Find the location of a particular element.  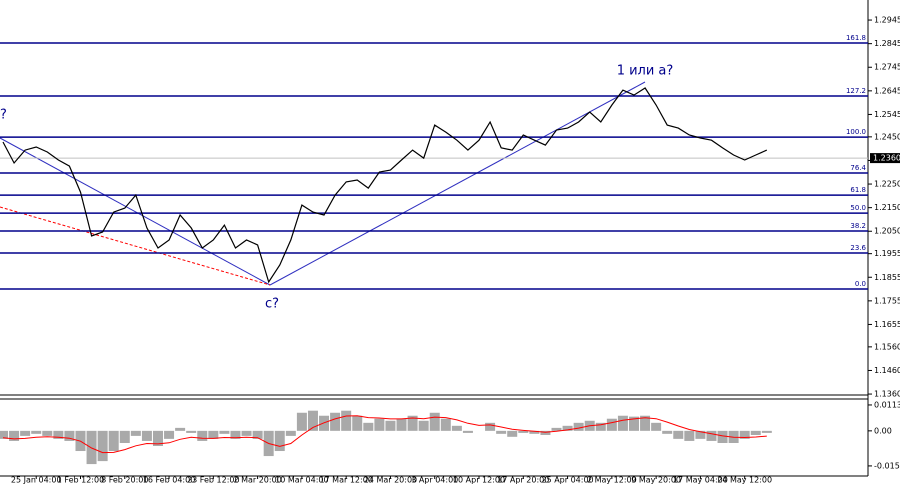

y-tick-label: 0.00 is located at coordinates (883, 430).